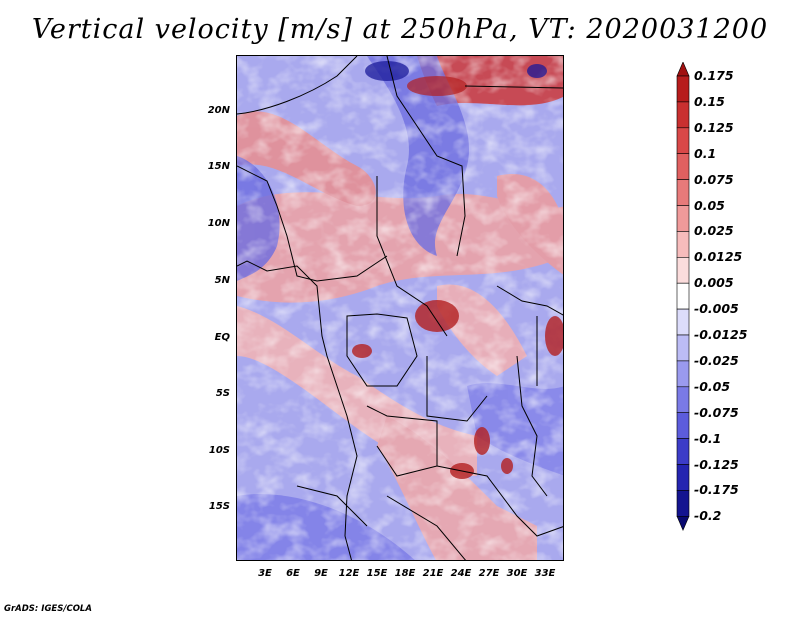  Describe the element at coordinates (714, 75) in the screenshot. I see `colorbar-label: 0.175` at that location.